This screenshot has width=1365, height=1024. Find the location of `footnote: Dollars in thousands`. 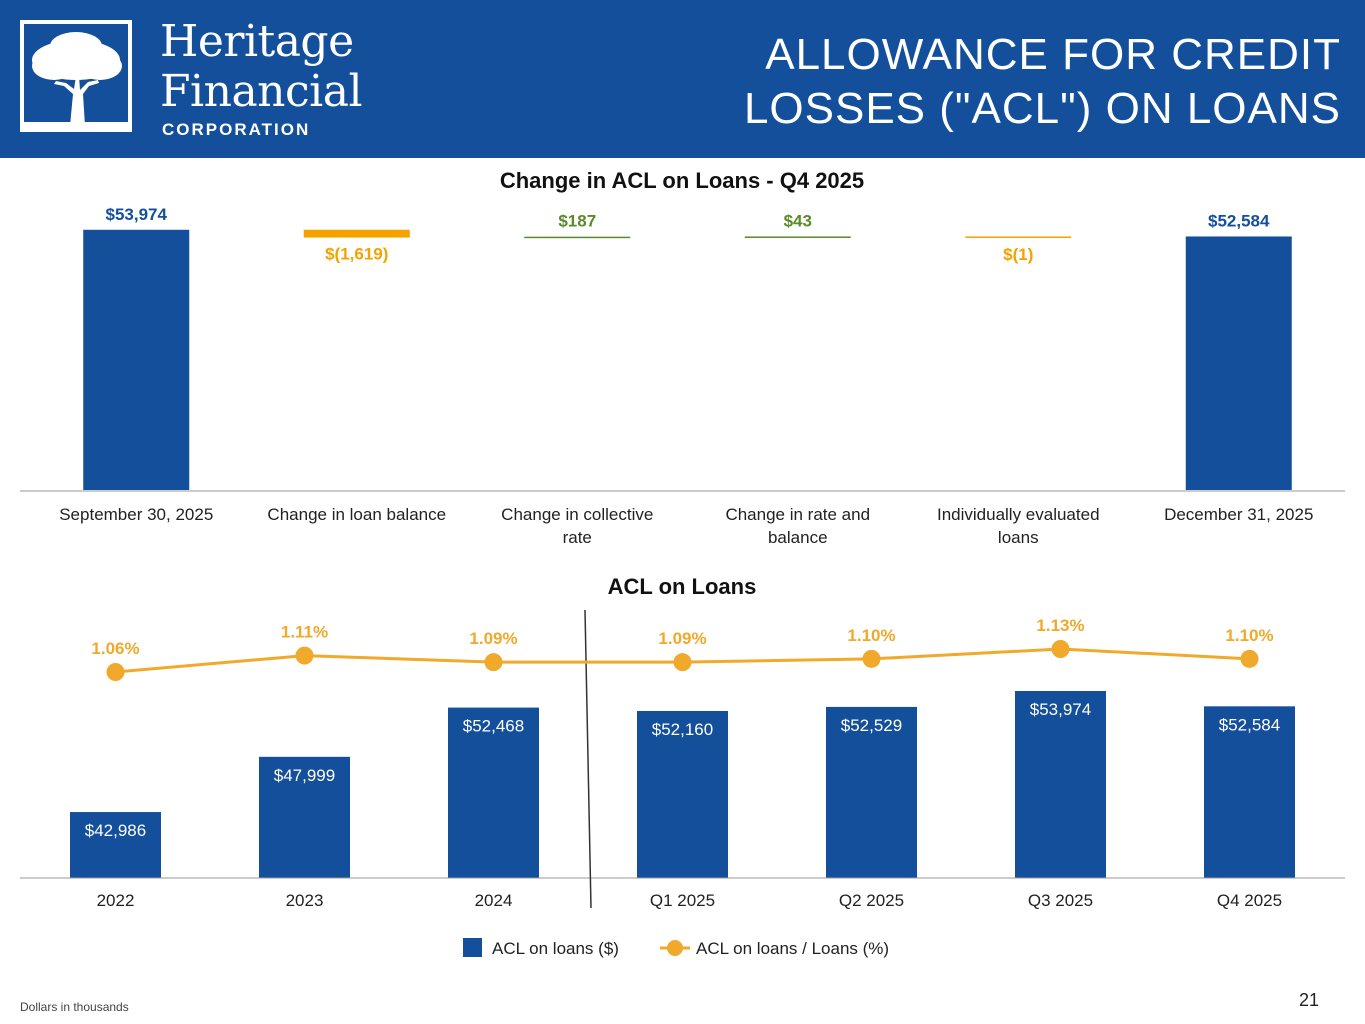

footnote: Dollars in thousands is located at coordinates (74, 1007).